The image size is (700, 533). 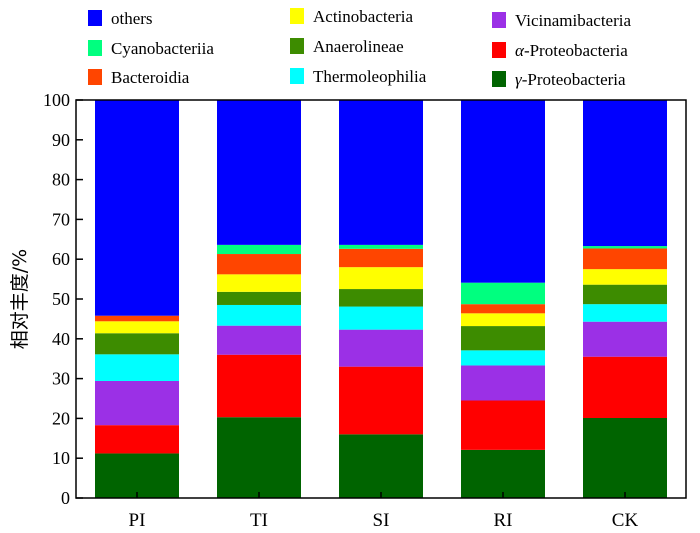 What do you see at coordinates (61, 418) in the screenshot?
I see `y-tick-label: 20` at bounding box center [61, 418].